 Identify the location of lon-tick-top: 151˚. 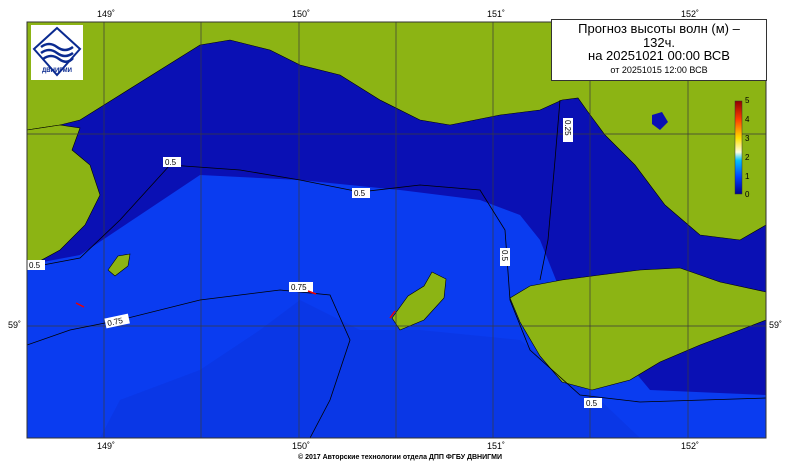
(496, 14).